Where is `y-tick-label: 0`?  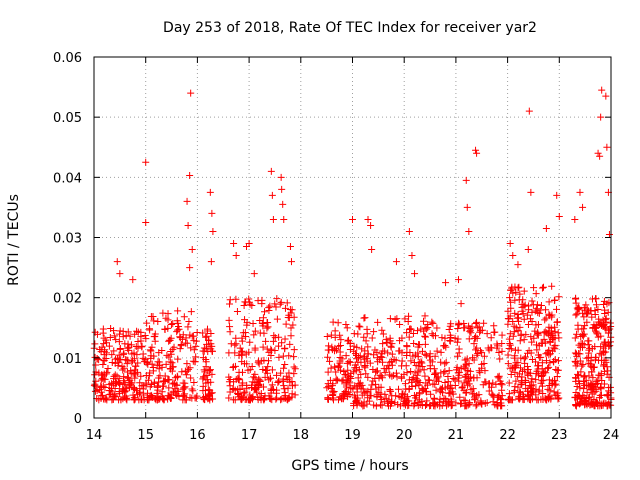
y-tick-label: 0 is located at coordinates (78, 419).